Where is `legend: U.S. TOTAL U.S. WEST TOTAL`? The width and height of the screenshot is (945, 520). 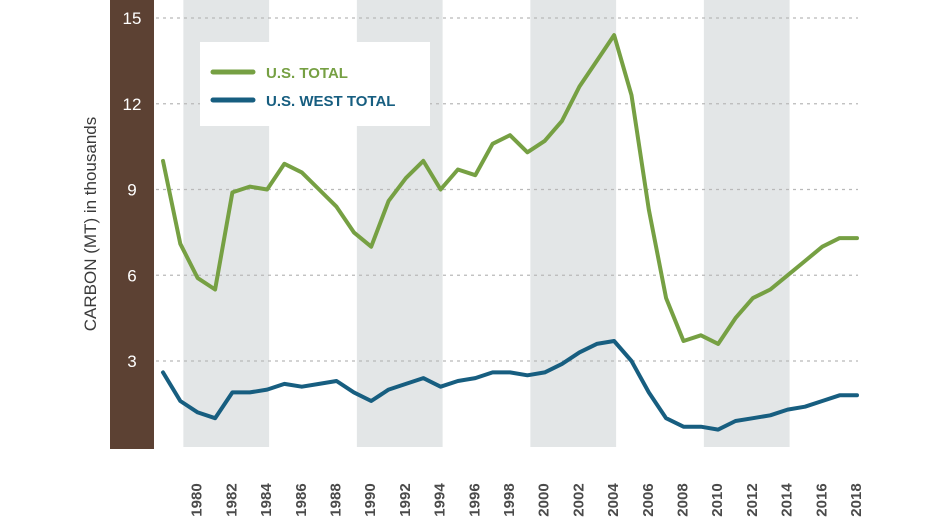 legend: U.S. TOTAL U.S. WEST TOTAL is located at coordinates (315, 84).